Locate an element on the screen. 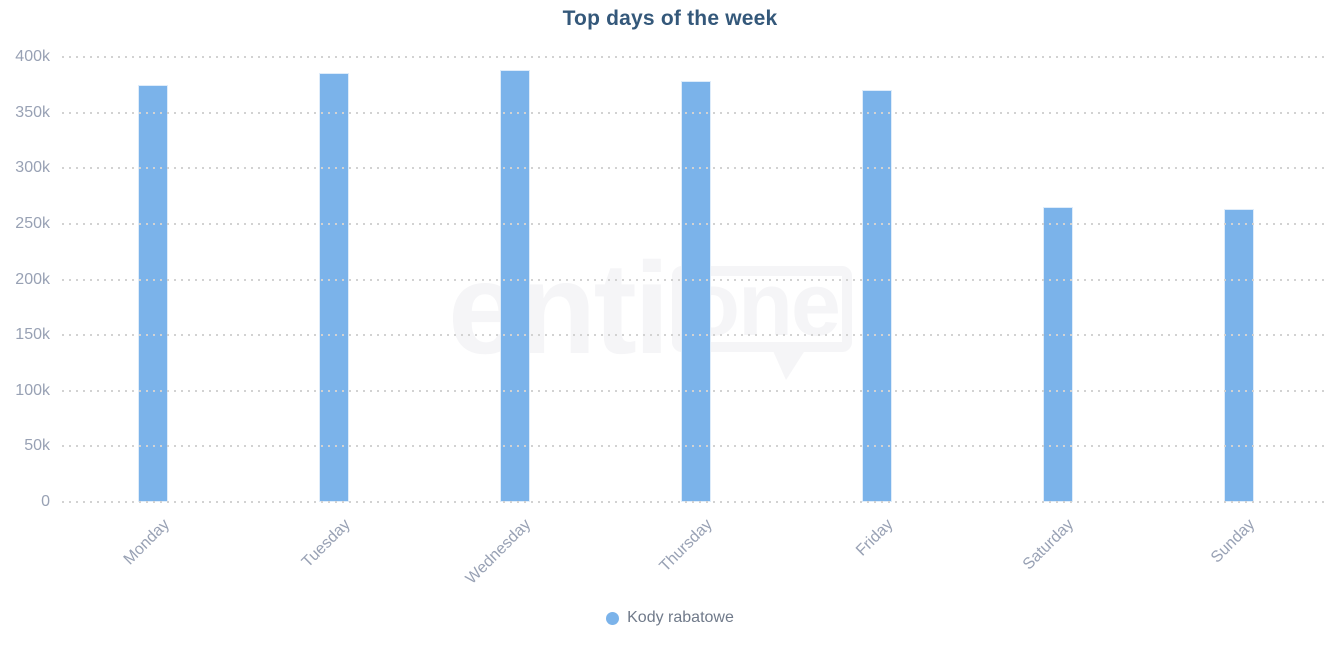  bar-thursday is located at coordinates (695, 291).